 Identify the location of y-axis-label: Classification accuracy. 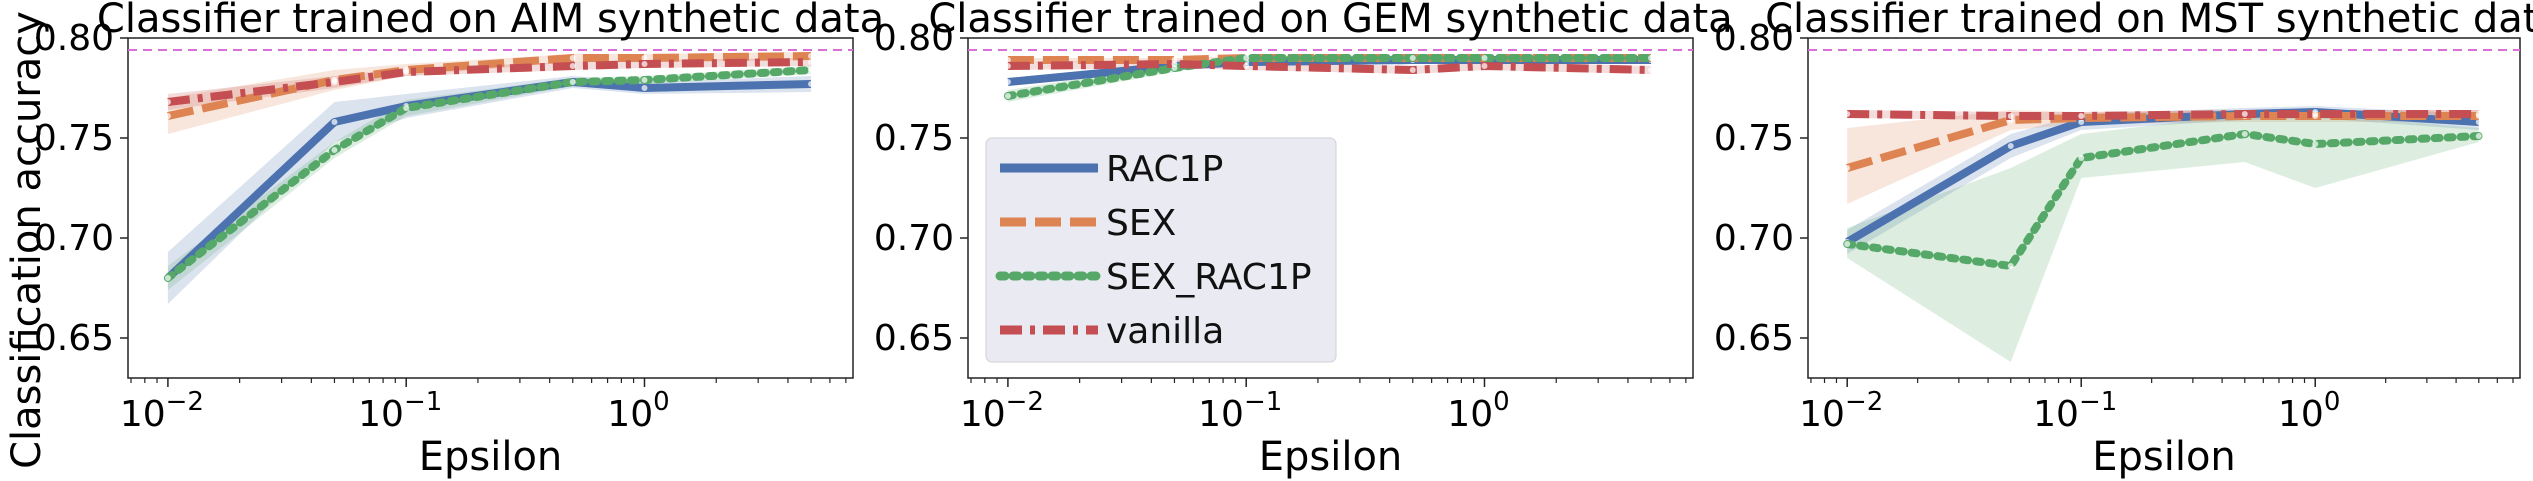
(27, 240).